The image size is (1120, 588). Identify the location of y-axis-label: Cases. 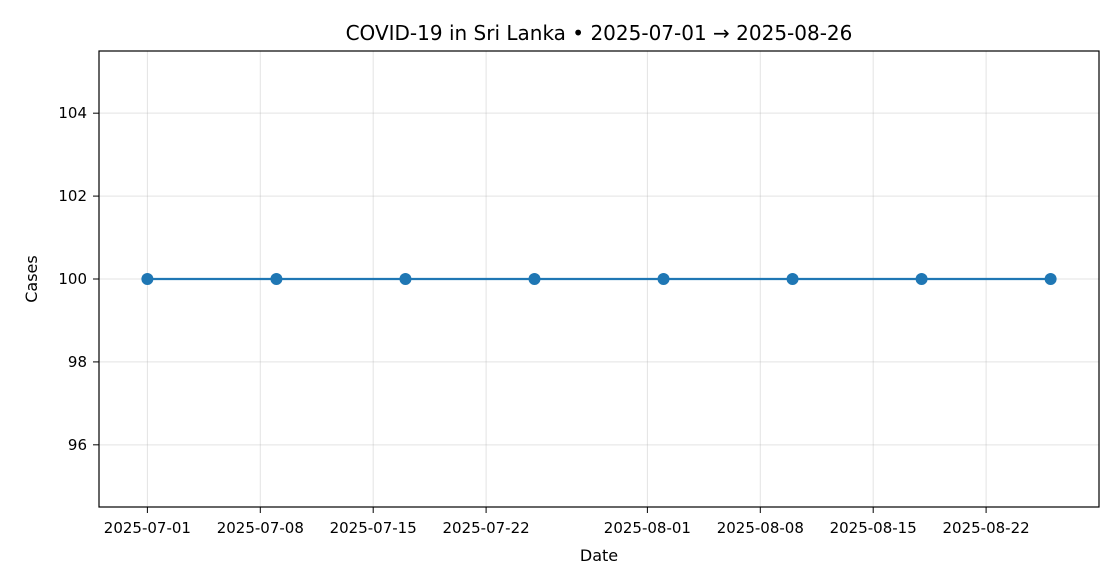
(31, 279).